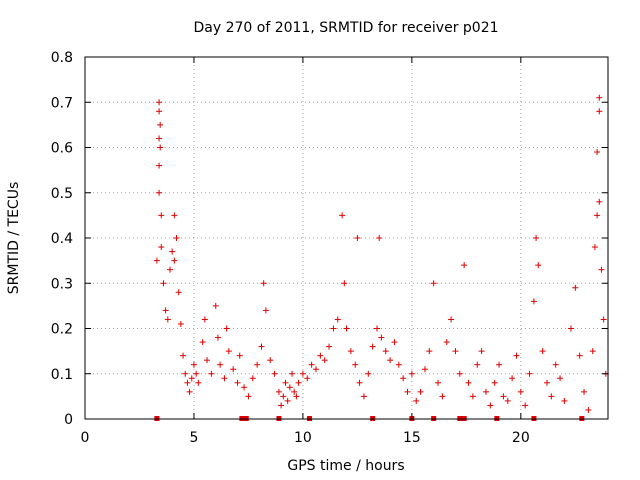  Describe the element at coordinates (193, 438) in the screenshot. I see `x-tick-label: 5` at that location.